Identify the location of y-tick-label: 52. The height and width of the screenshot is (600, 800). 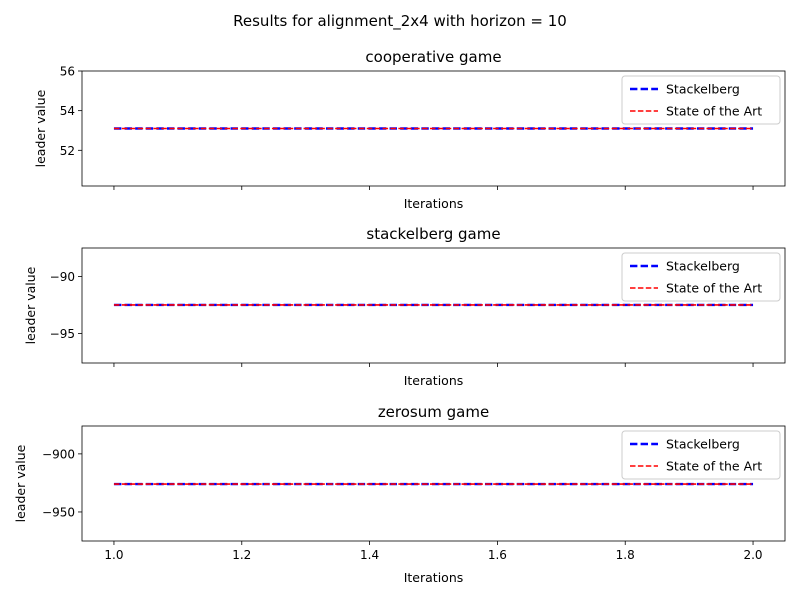
(67, 151).